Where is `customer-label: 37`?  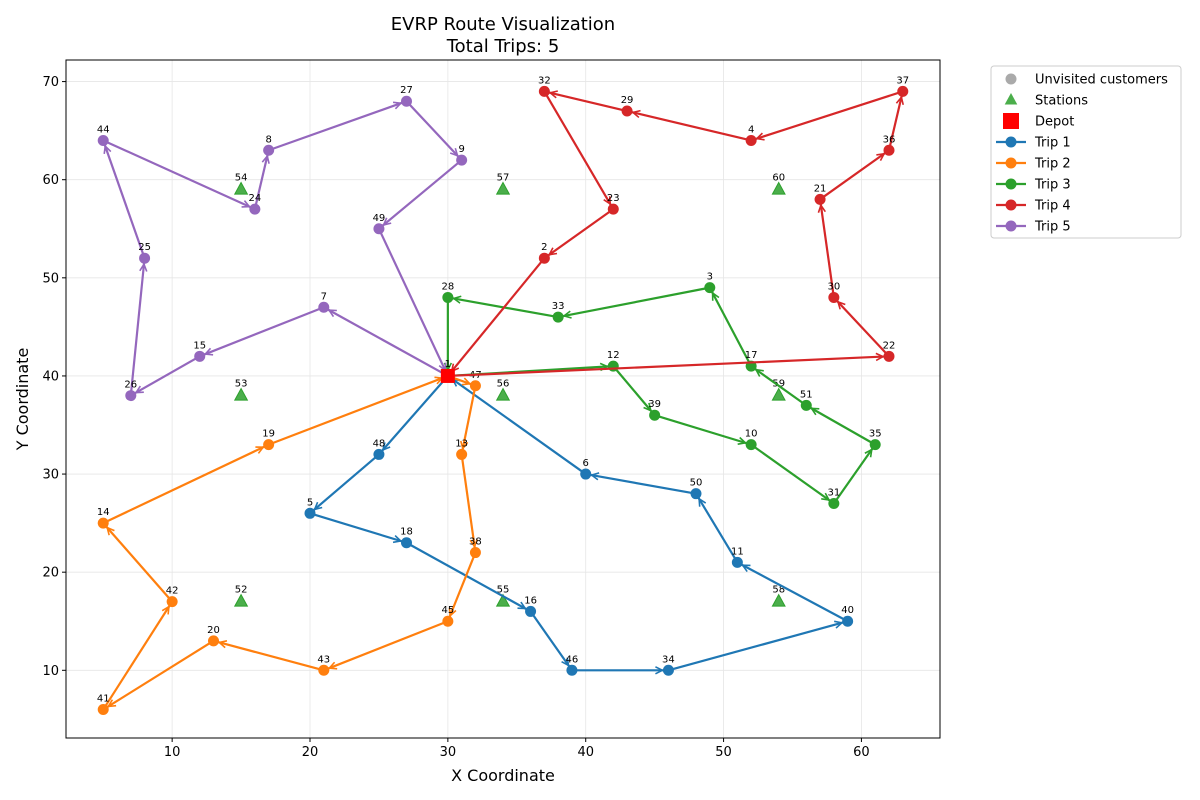
customer-label: 37 is located at coordinates (902, 80).